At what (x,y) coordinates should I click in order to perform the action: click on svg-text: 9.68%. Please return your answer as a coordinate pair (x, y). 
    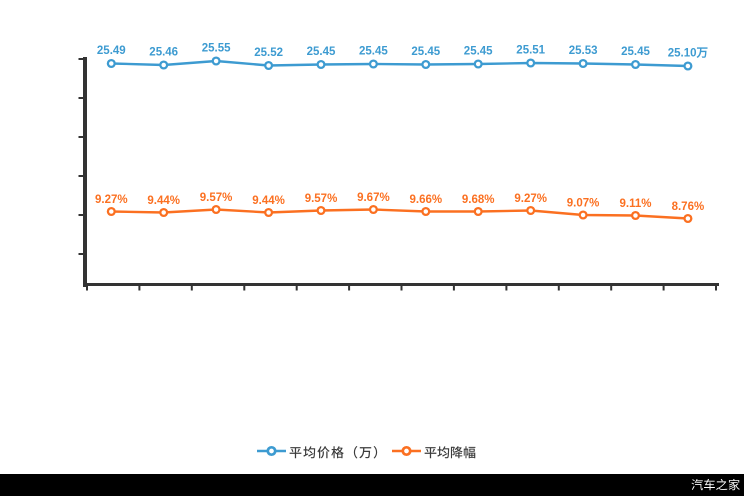
    Looking at the image, I should click on (478, 200).